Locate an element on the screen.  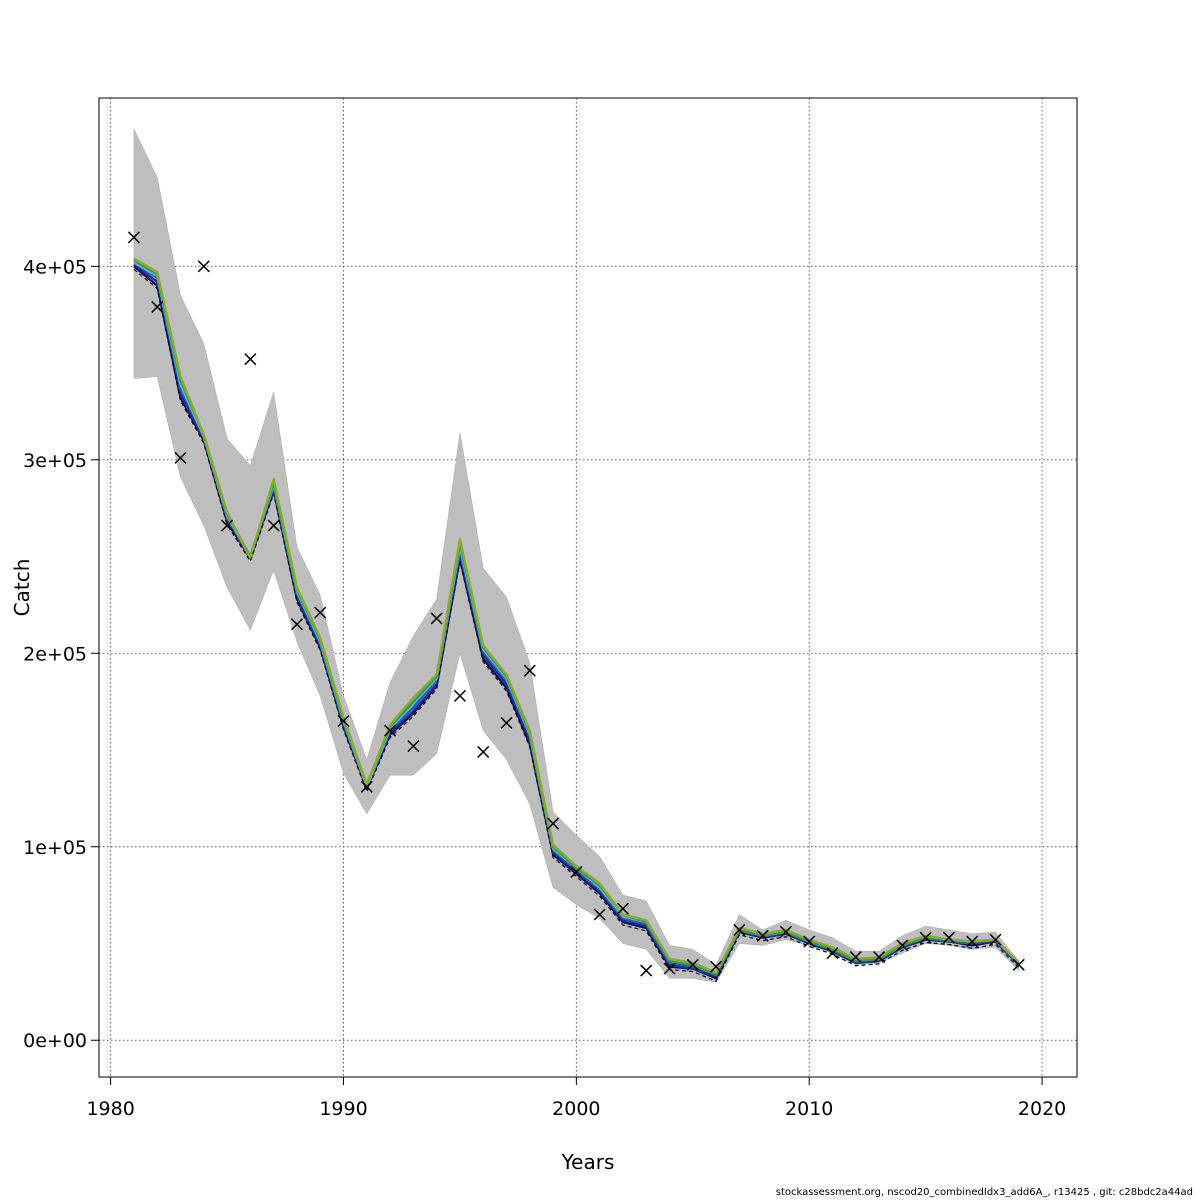
x-tick-label: 2010 is located at coordinates (809, 1109).